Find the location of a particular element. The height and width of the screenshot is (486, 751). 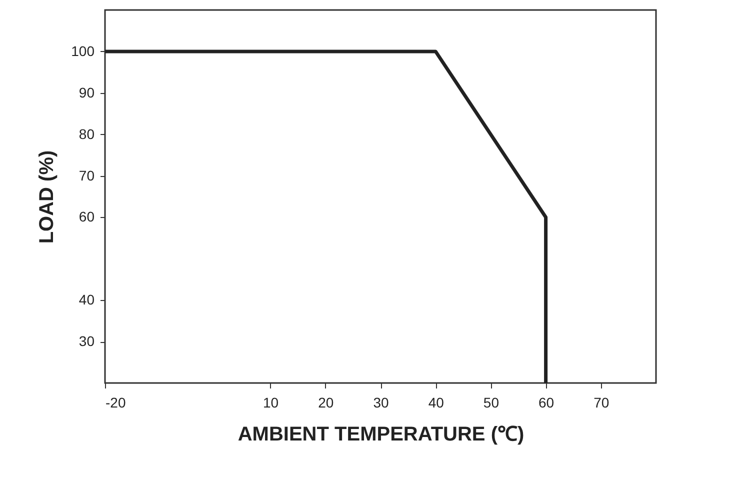

y-tick-label: 30 is located at coordinates (86, 341).